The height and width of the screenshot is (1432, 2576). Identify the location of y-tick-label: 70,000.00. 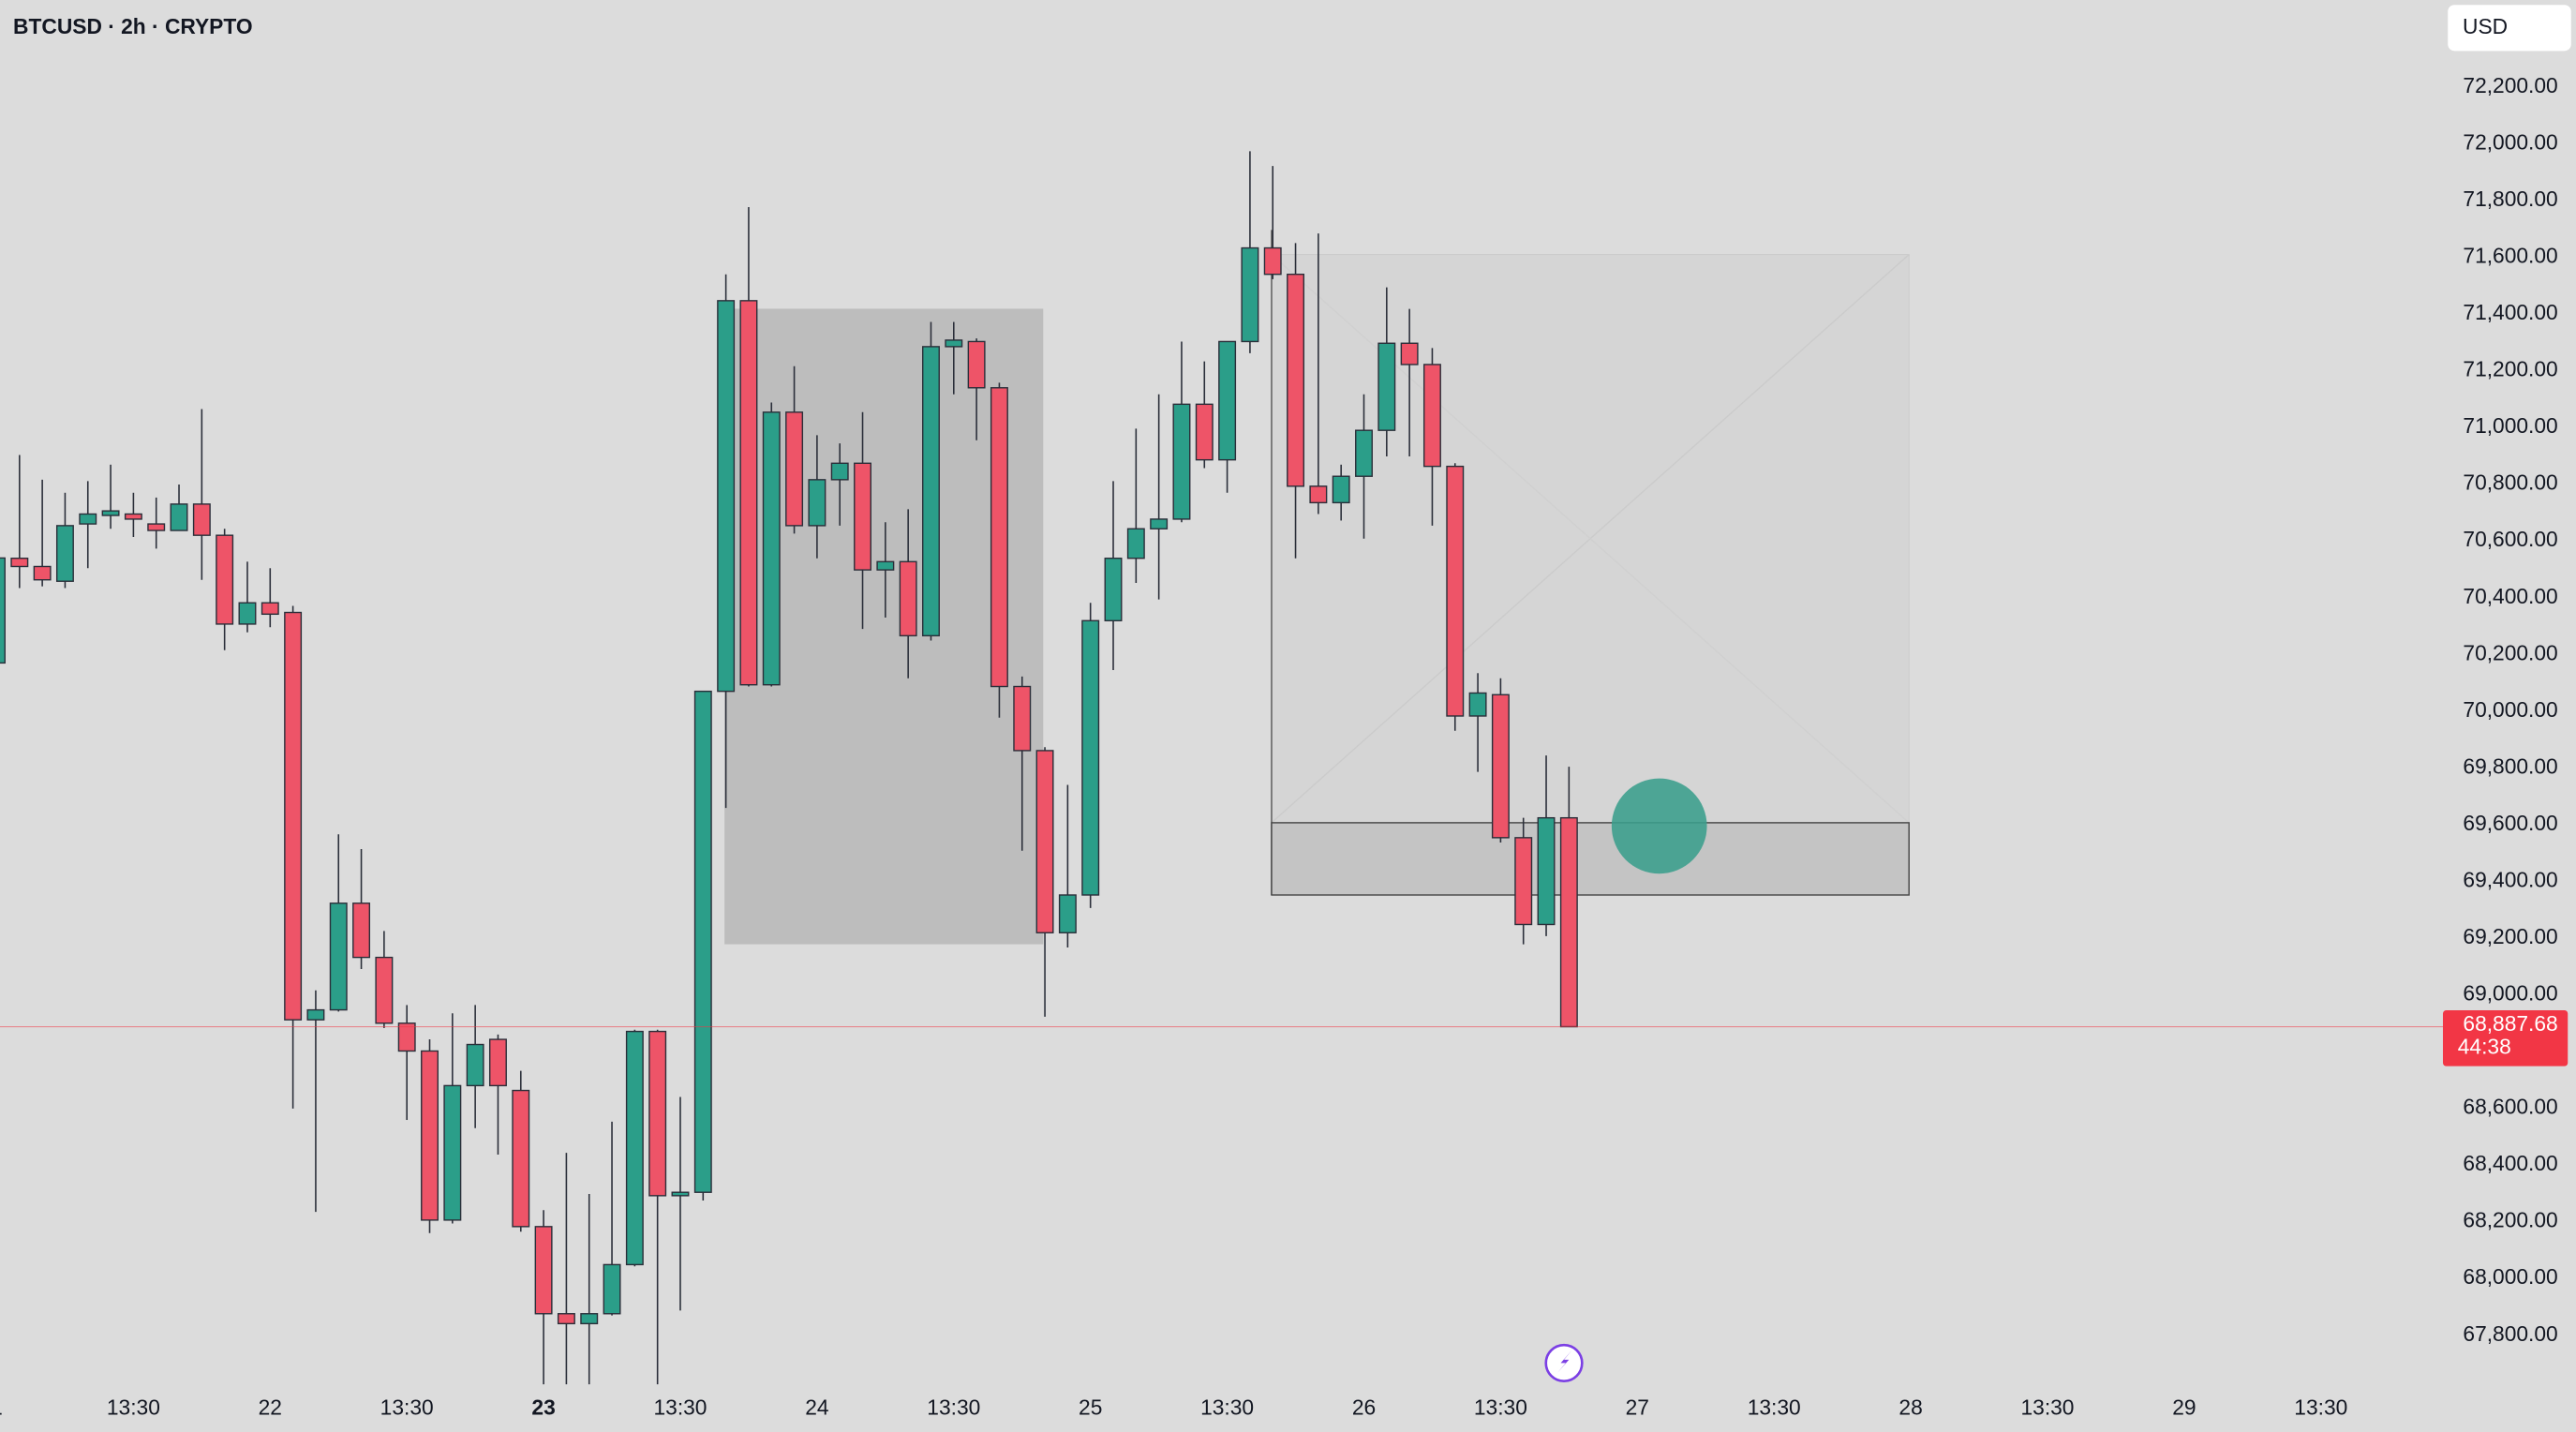
(2510, 709).